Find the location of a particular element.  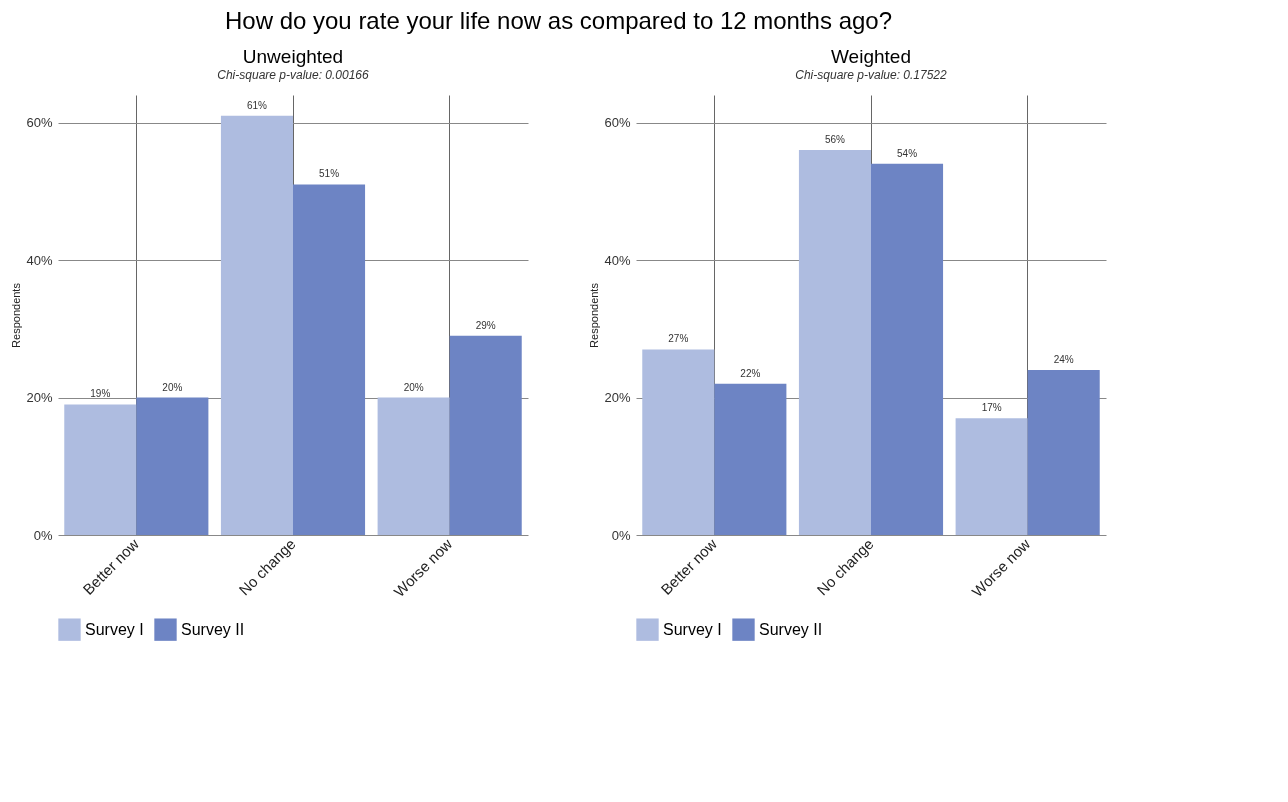

chart-subtitle: Chi-square p-value: 0.17522 is located at coordinates (871, 75).